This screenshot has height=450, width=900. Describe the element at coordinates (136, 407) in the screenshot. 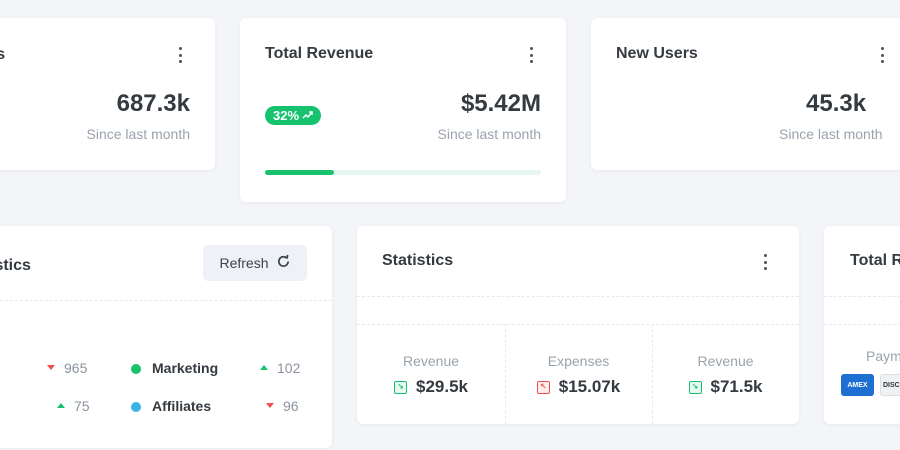

I see `affiliates-dot-icon` at that location.